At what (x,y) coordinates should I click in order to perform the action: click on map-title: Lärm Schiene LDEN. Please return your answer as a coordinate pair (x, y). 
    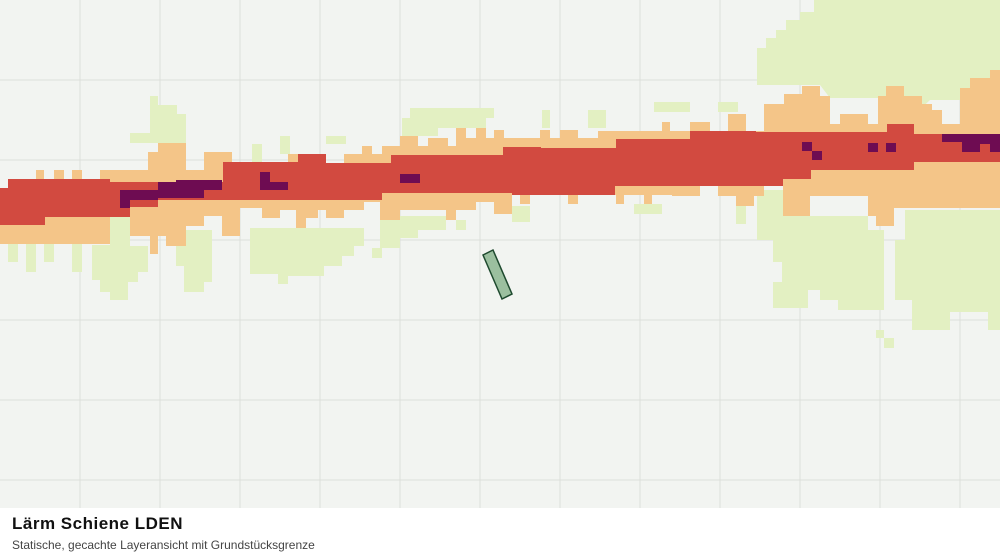
    Looking at the image, I should click on (97, 523).